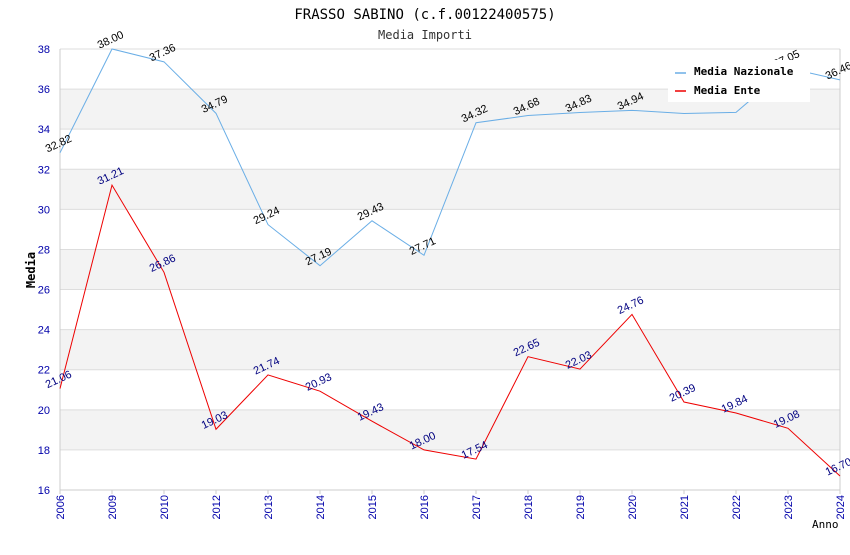 The height and width of the screenshot is (555, 850). I want to click on chart-title: FRASSO SABINO (c.f.00122400575), so click(424, 15).